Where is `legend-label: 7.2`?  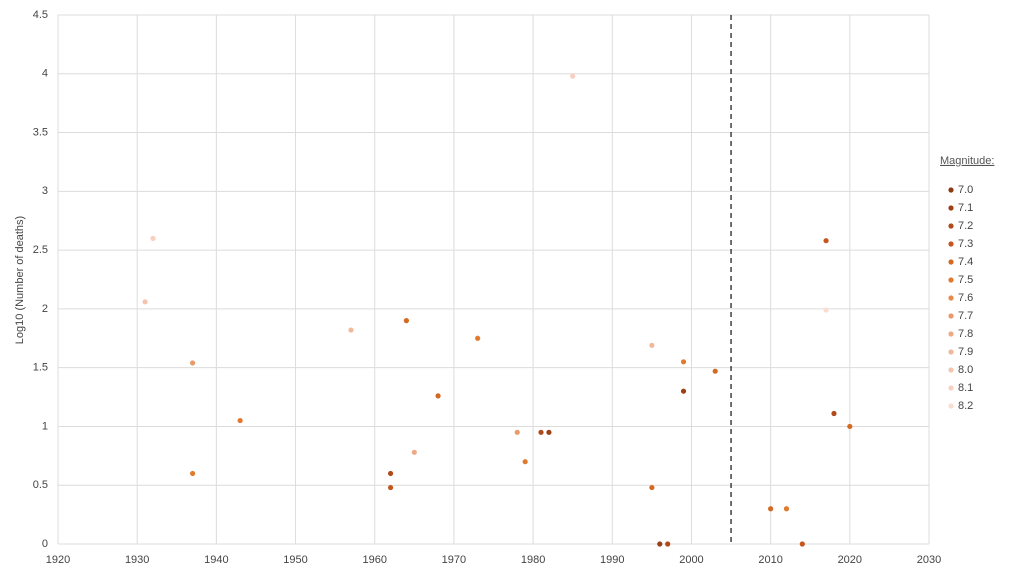 legend-label: 7.2 is located at coordinates (965, 226).